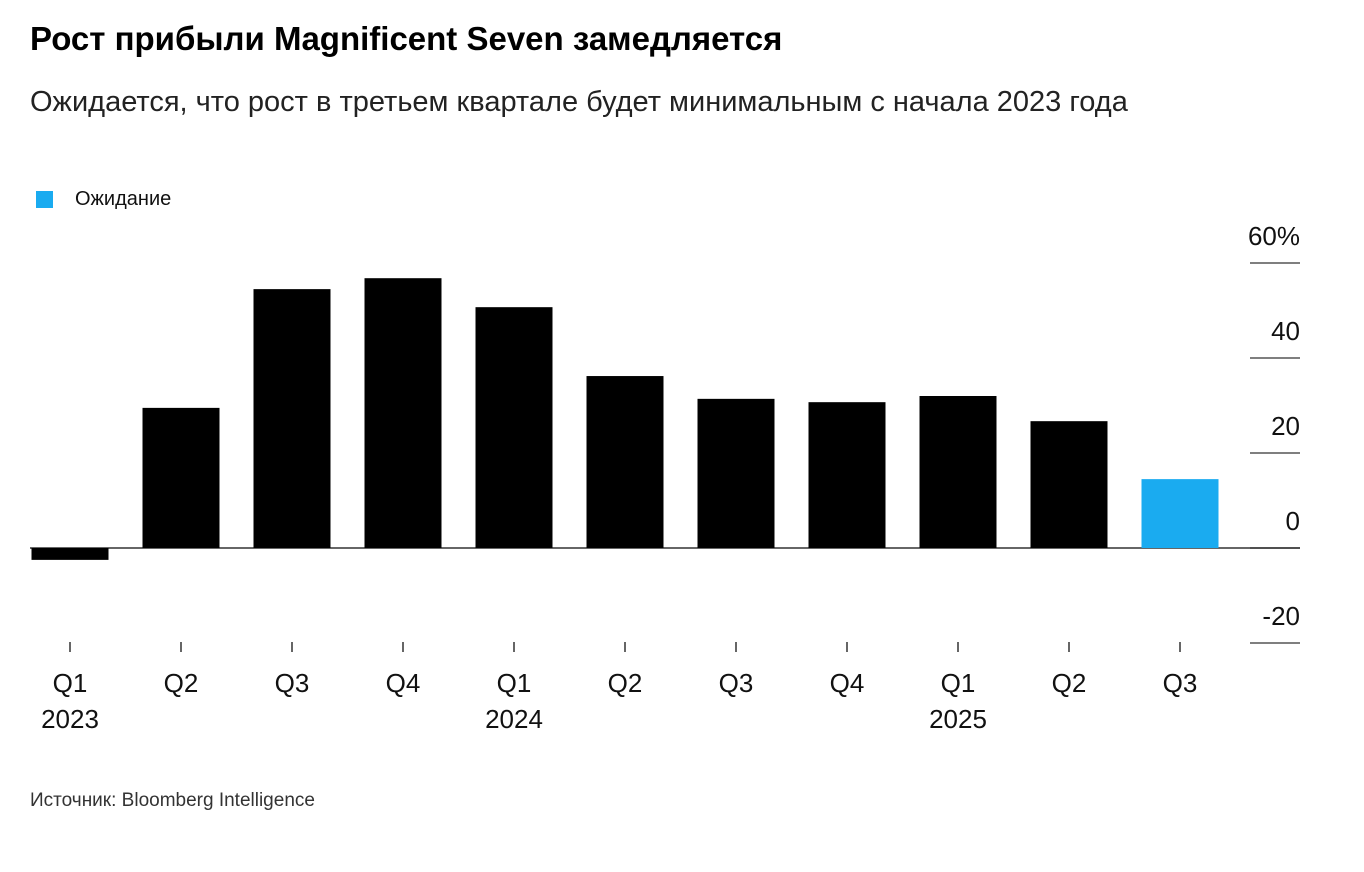 The width and height of the screenshot is (1364, 872). What do you see at coordinates (1285, 331) in the screenshot?
I see `y-tick-label: 40` at bounding box center [1285, 331].